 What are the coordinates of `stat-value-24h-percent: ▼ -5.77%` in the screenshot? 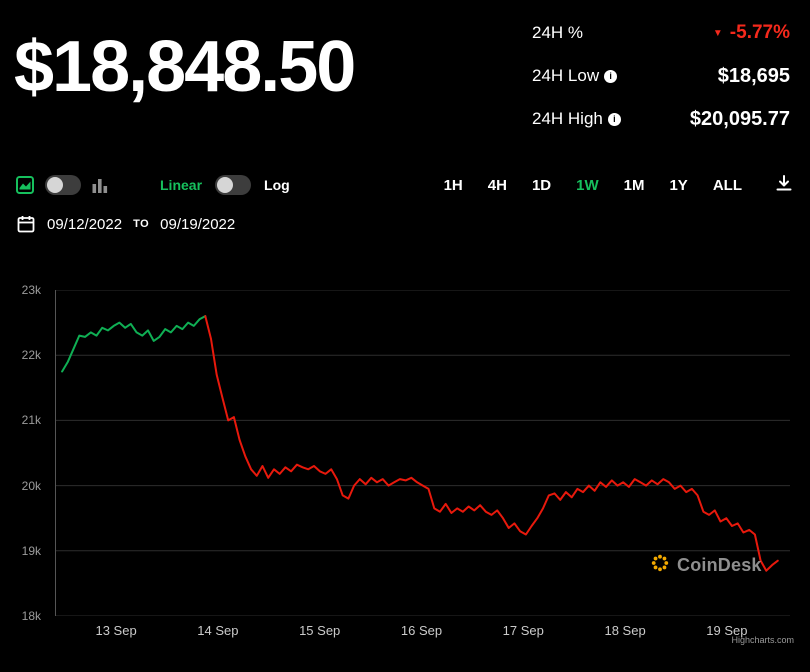 It's located at (751, 33).